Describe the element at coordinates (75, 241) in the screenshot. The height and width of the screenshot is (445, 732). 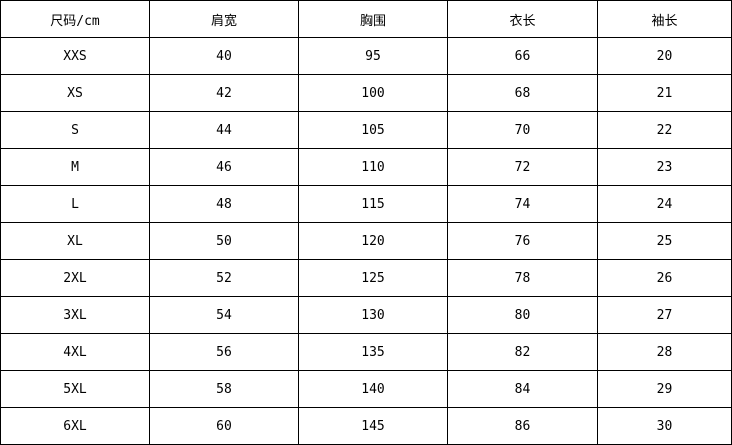
I see `size-cell: XL` at that location.